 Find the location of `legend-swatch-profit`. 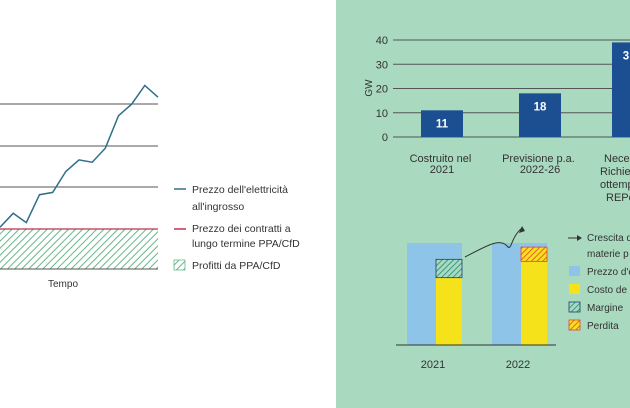

legend-swatch-profit is located at coordinates (179, 265).